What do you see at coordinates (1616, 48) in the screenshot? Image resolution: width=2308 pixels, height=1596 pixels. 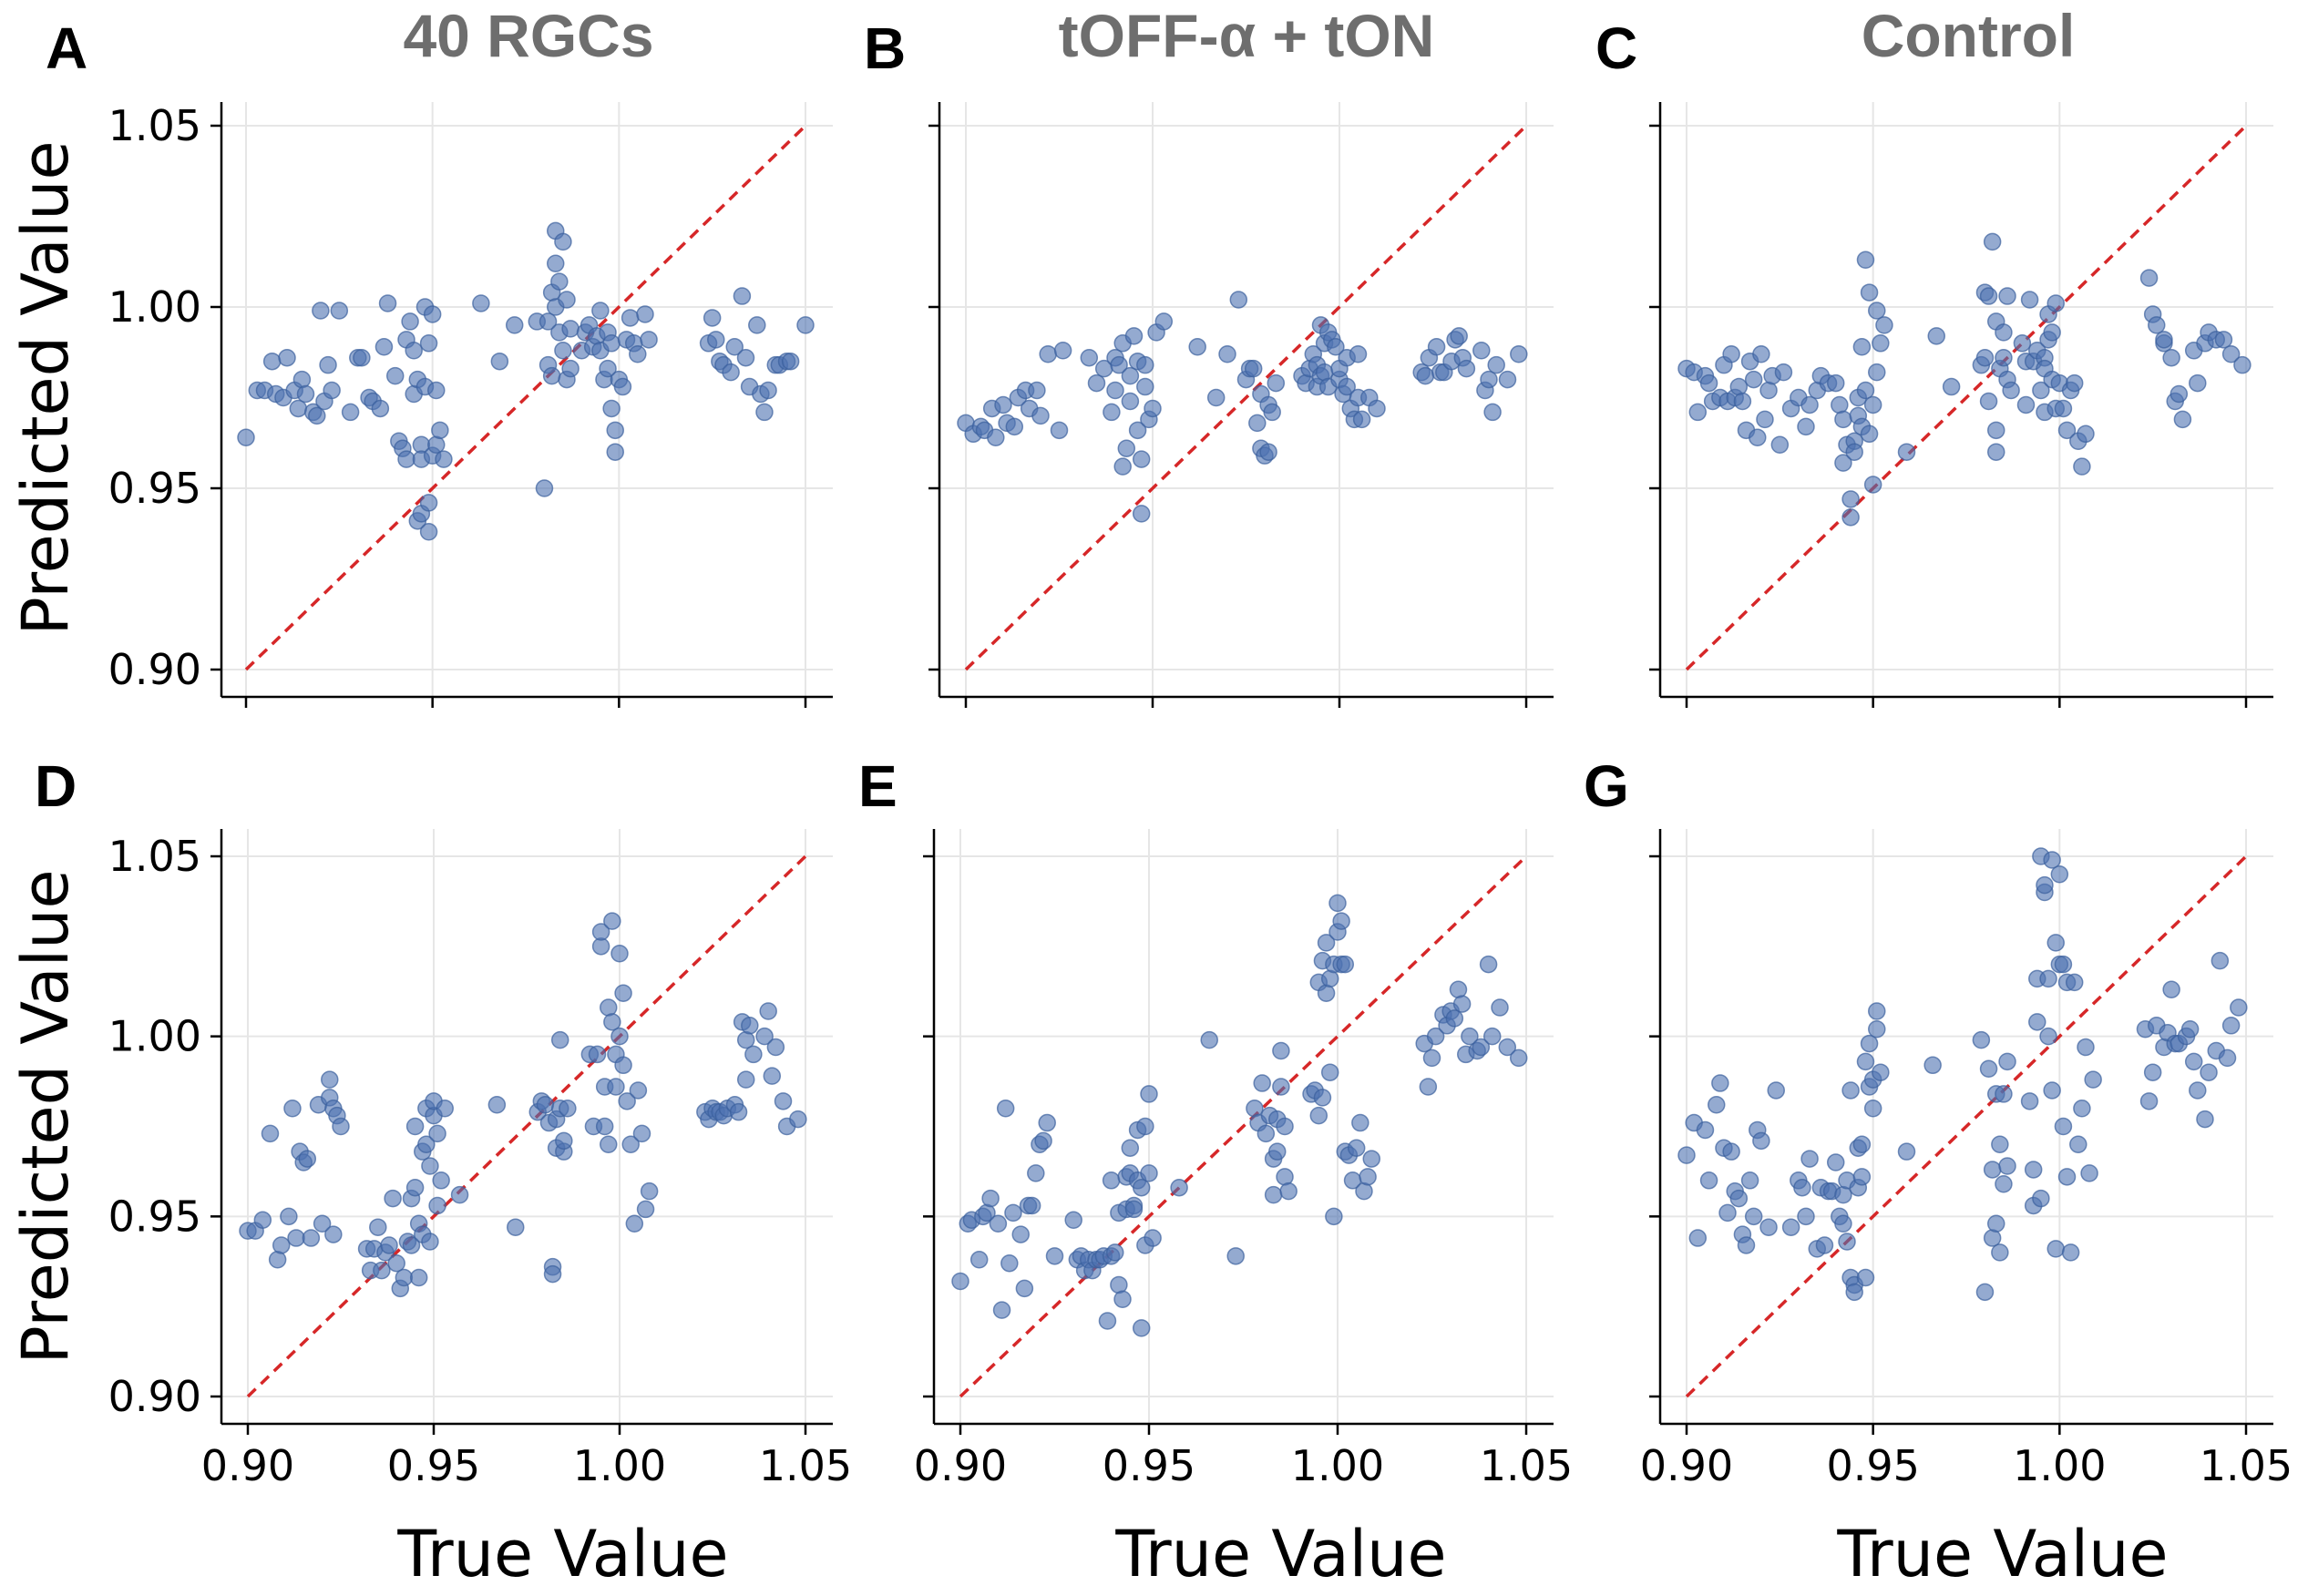 I see `panel-letter: C` at bounding box center [1616, 48].